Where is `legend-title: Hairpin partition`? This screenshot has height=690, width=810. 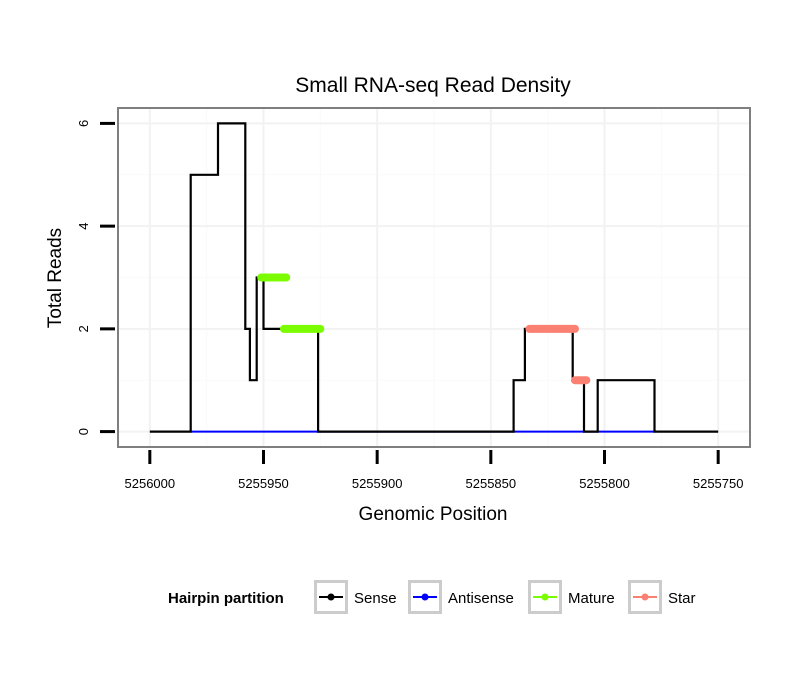
legend-title: Hairpin partition is located at coordinates (226, 598).